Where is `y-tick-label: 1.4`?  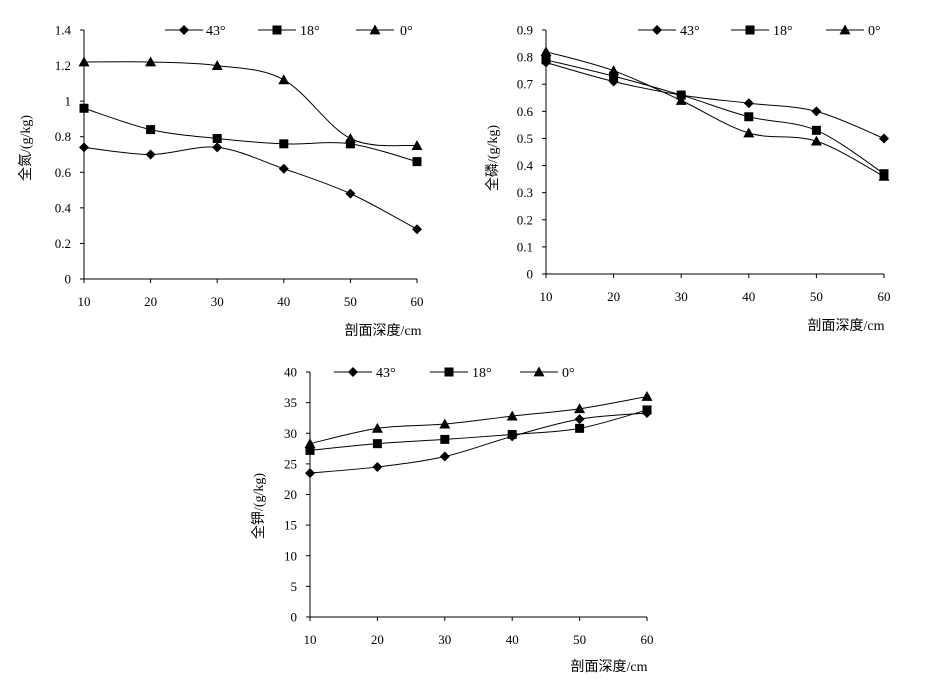 y-tick-label: 1.4 is located at coordinates (63, 30).